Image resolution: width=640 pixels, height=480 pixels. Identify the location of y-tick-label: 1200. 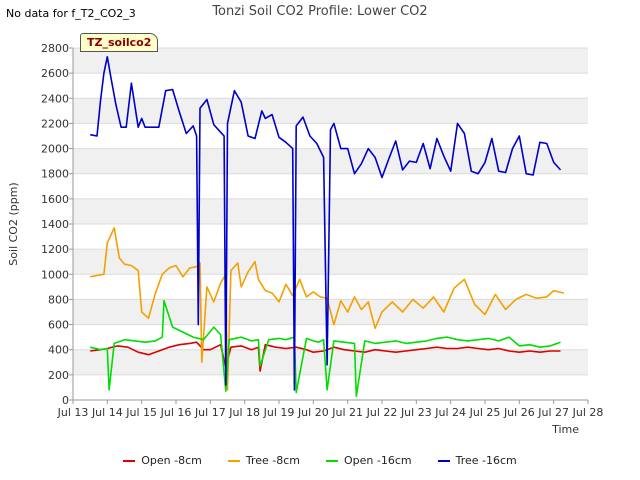
(55, 249).